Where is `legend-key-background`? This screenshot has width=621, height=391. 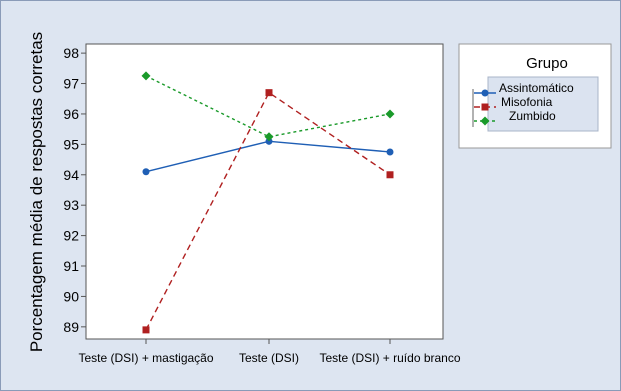
legend-key-background is located at coordinates (543, 104).